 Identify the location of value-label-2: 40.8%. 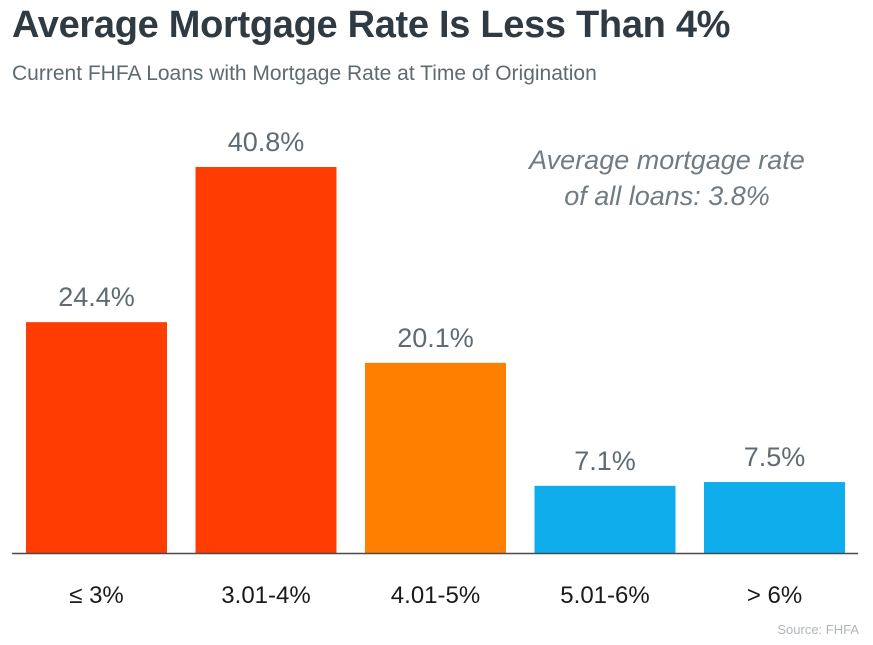
(266, 142).